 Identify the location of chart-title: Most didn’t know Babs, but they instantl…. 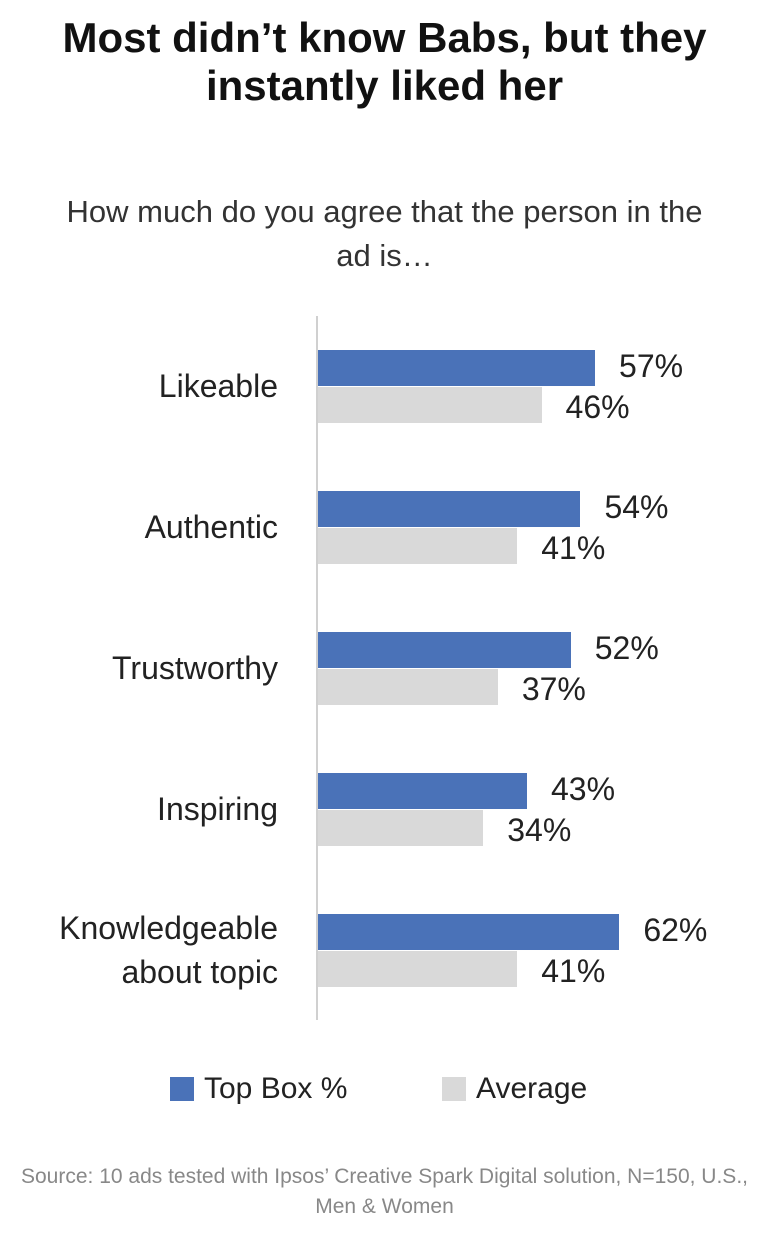
(384, 61).